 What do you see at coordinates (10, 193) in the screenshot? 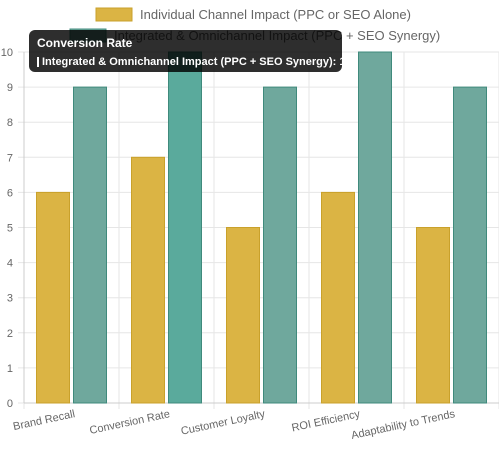
I see `y-tick-label: 6` at bounding box center [10, 193].